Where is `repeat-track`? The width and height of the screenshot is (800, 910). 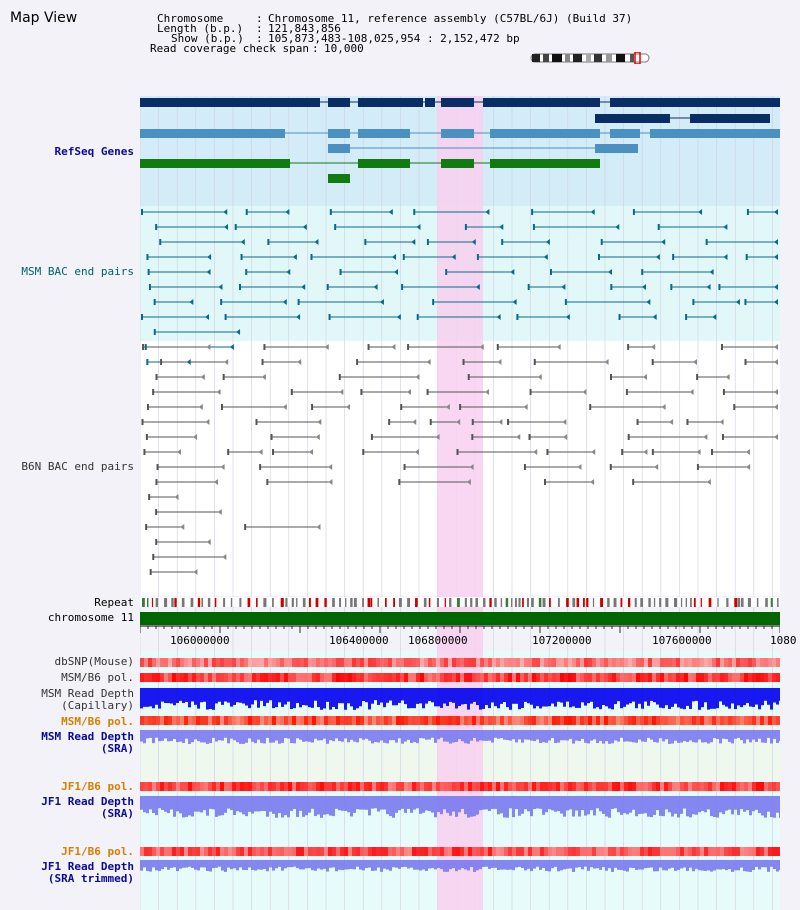 repeat-track is located at coordinates (460, 602).